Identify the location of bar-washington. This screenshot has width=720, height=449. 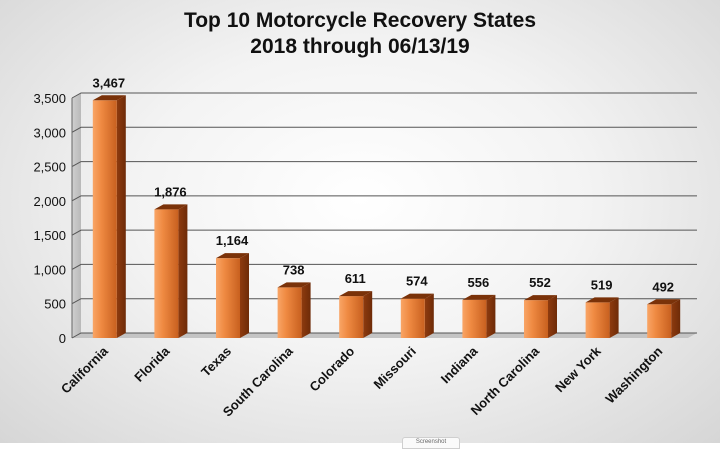
(664, 318).